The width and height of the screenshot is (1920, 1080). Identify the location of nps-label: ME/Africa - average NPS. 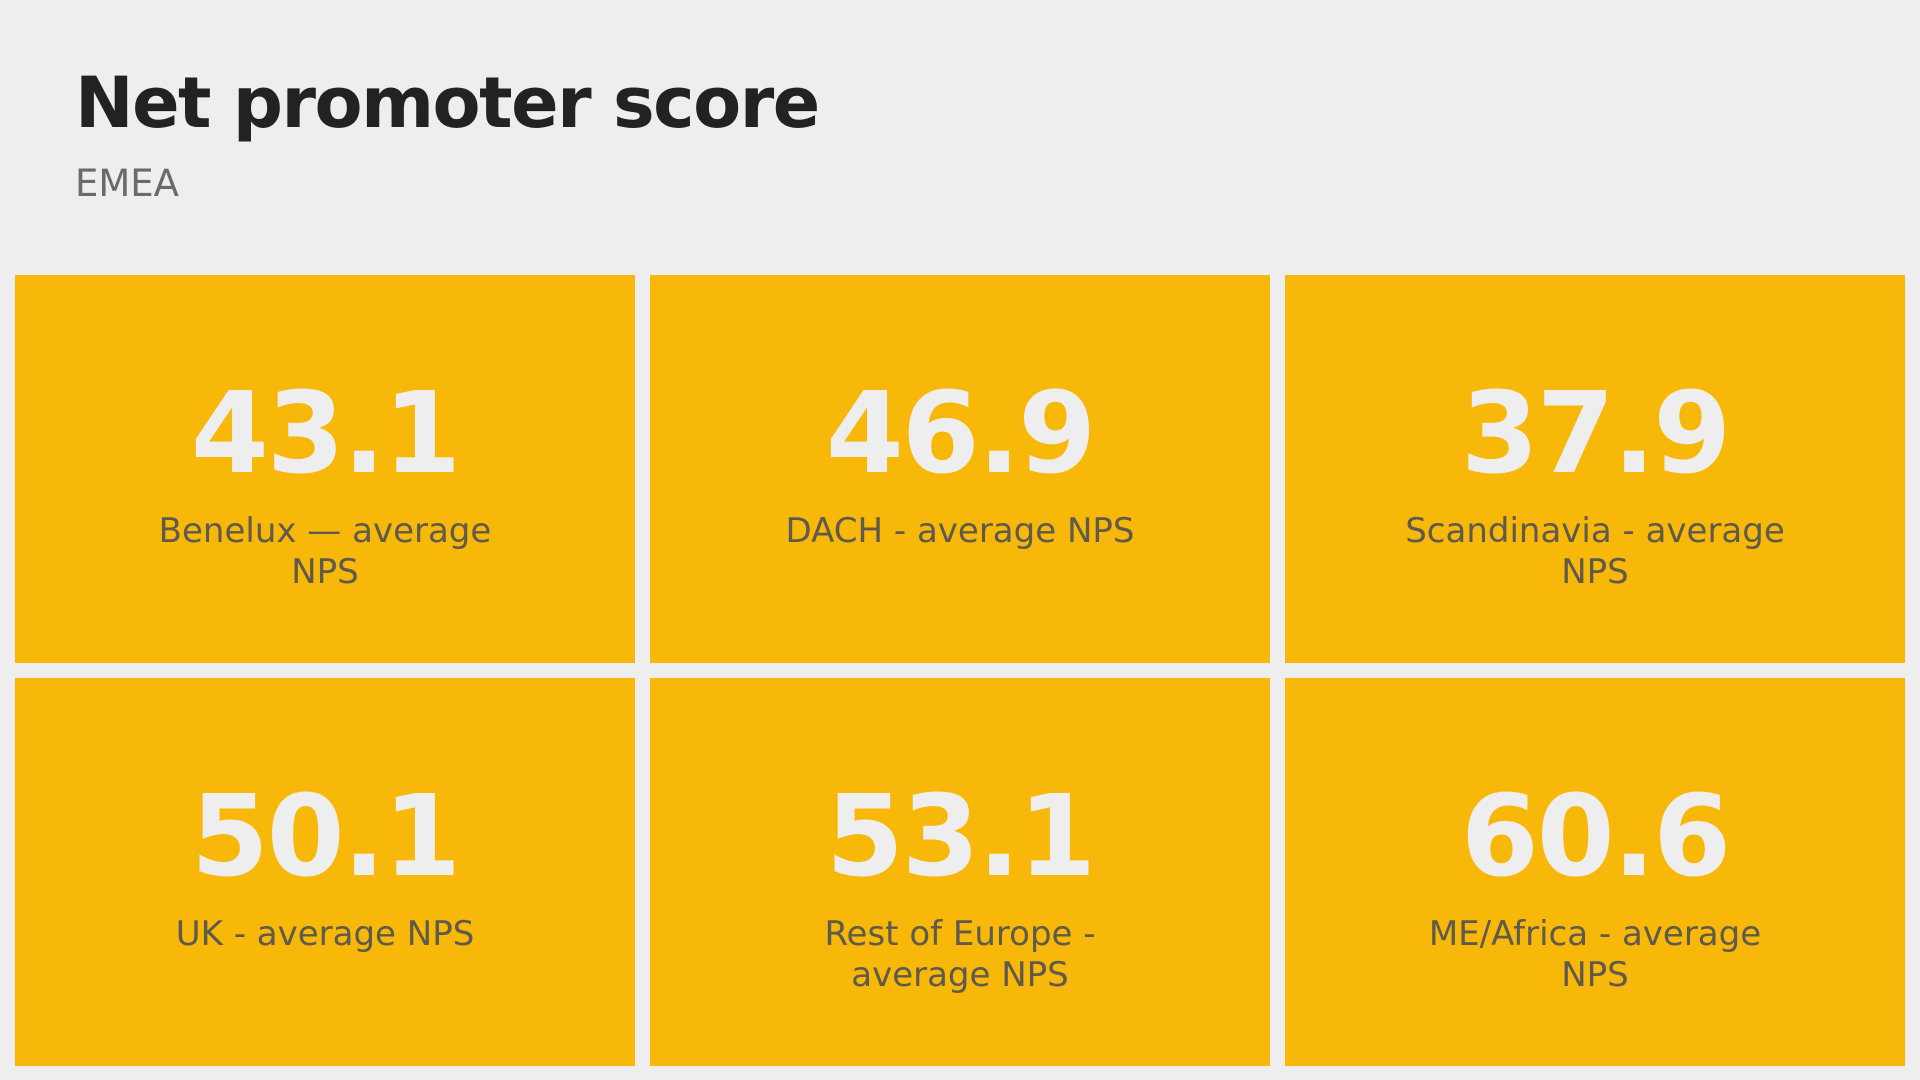
(1595, 954).